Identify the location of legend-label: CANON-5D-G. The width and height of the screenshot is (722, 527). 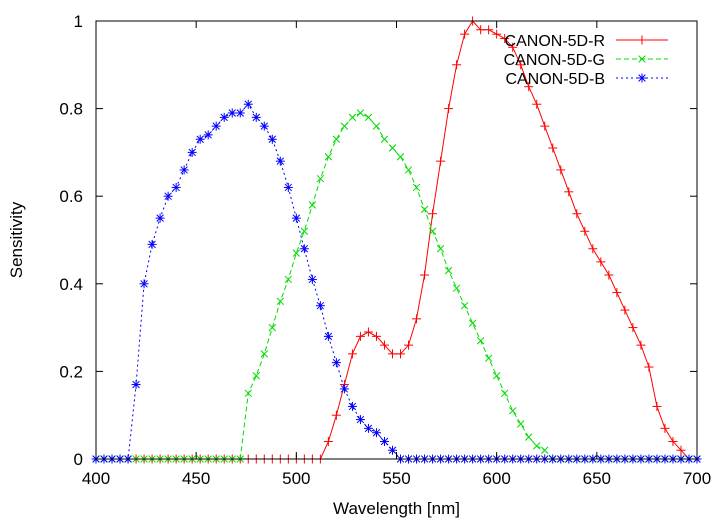
(554, 60).